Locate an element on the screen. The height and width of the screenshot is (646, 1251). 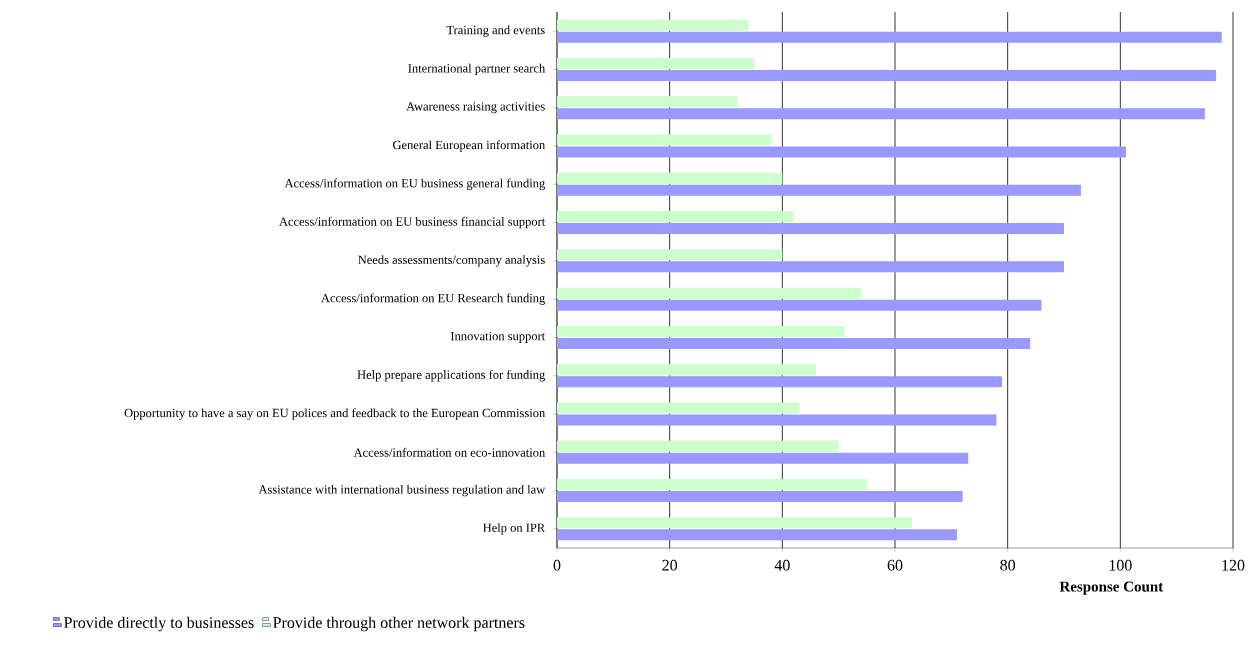
legend-label: Provide directly to businesses is located at coordinates (159, 624).